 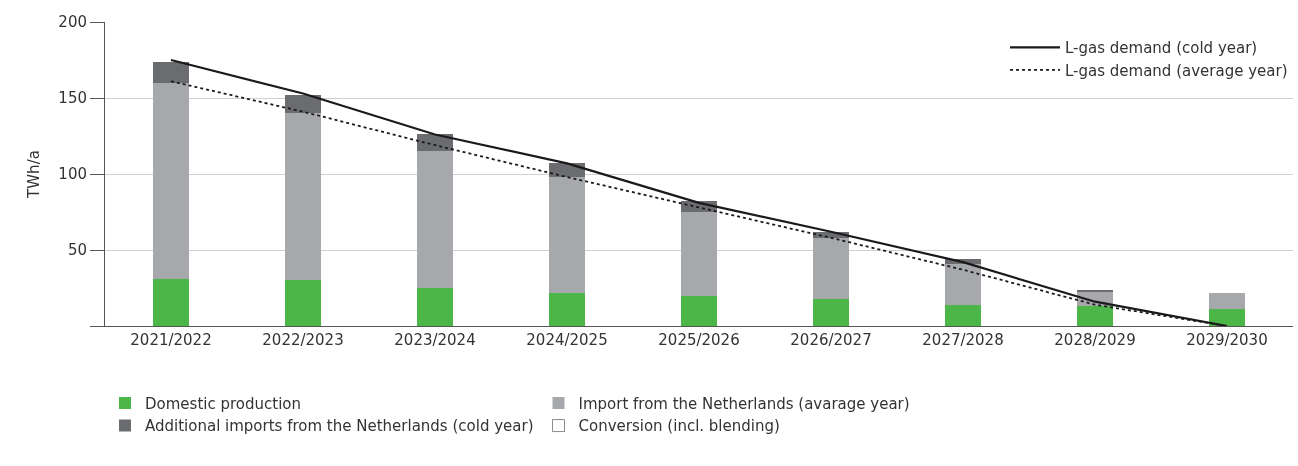 I want to click on x-tick-label: 2027/2028, so click(x=963, y=340).